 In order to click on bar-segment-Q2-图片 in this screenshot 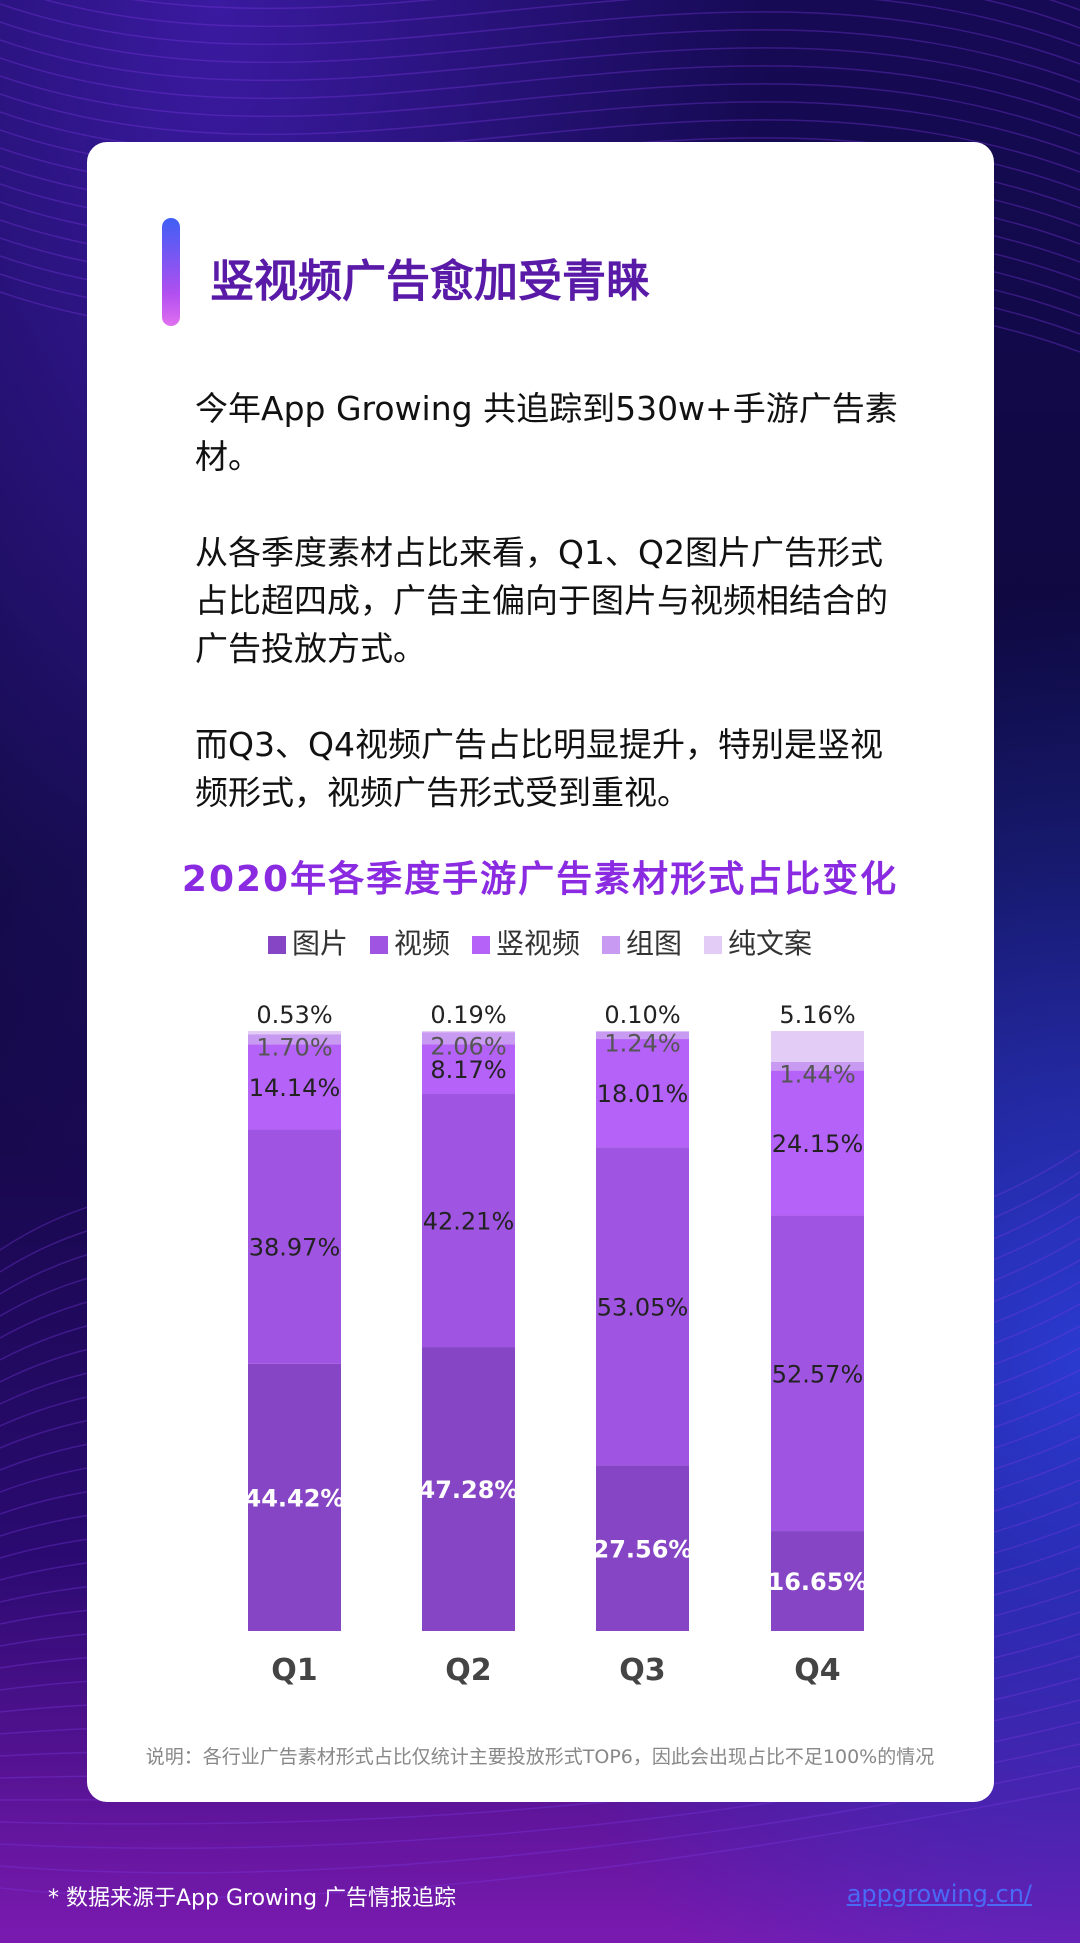, I will do `click(468, 1489)`.